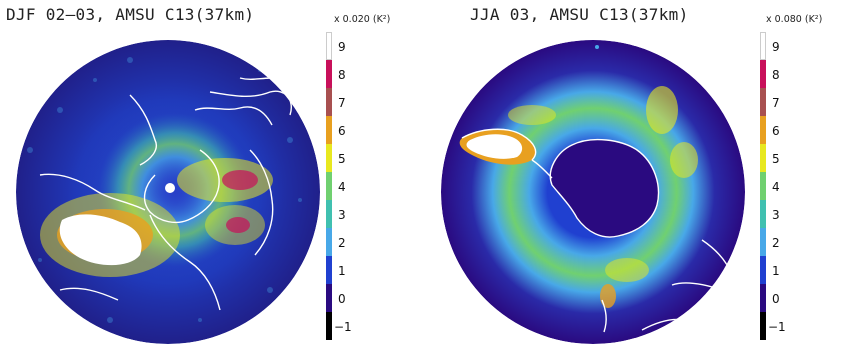 This screenshot has width=844, height=348. Describe the element at coordinates (597, 47) in the screenshot. I see `island-marker` at that location.